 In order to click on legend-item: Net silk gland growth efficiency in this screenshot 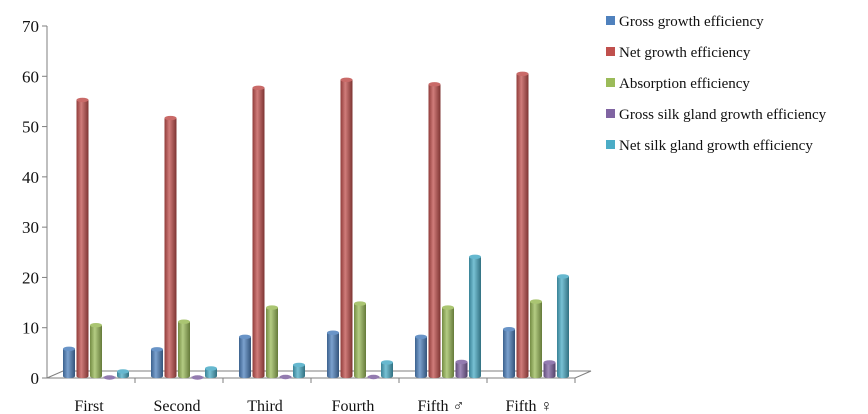, I will do `click(709, 146)`.